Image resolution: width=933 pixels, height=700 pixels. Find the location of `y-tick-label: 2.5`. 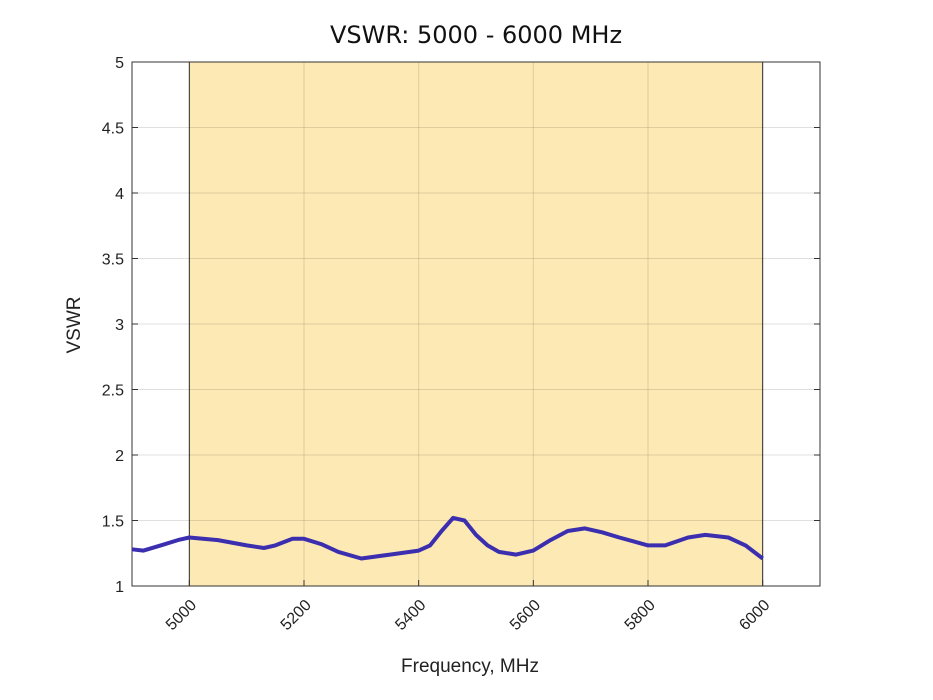

y-tick-label: 2.5 is located at coordinates (113, 391).